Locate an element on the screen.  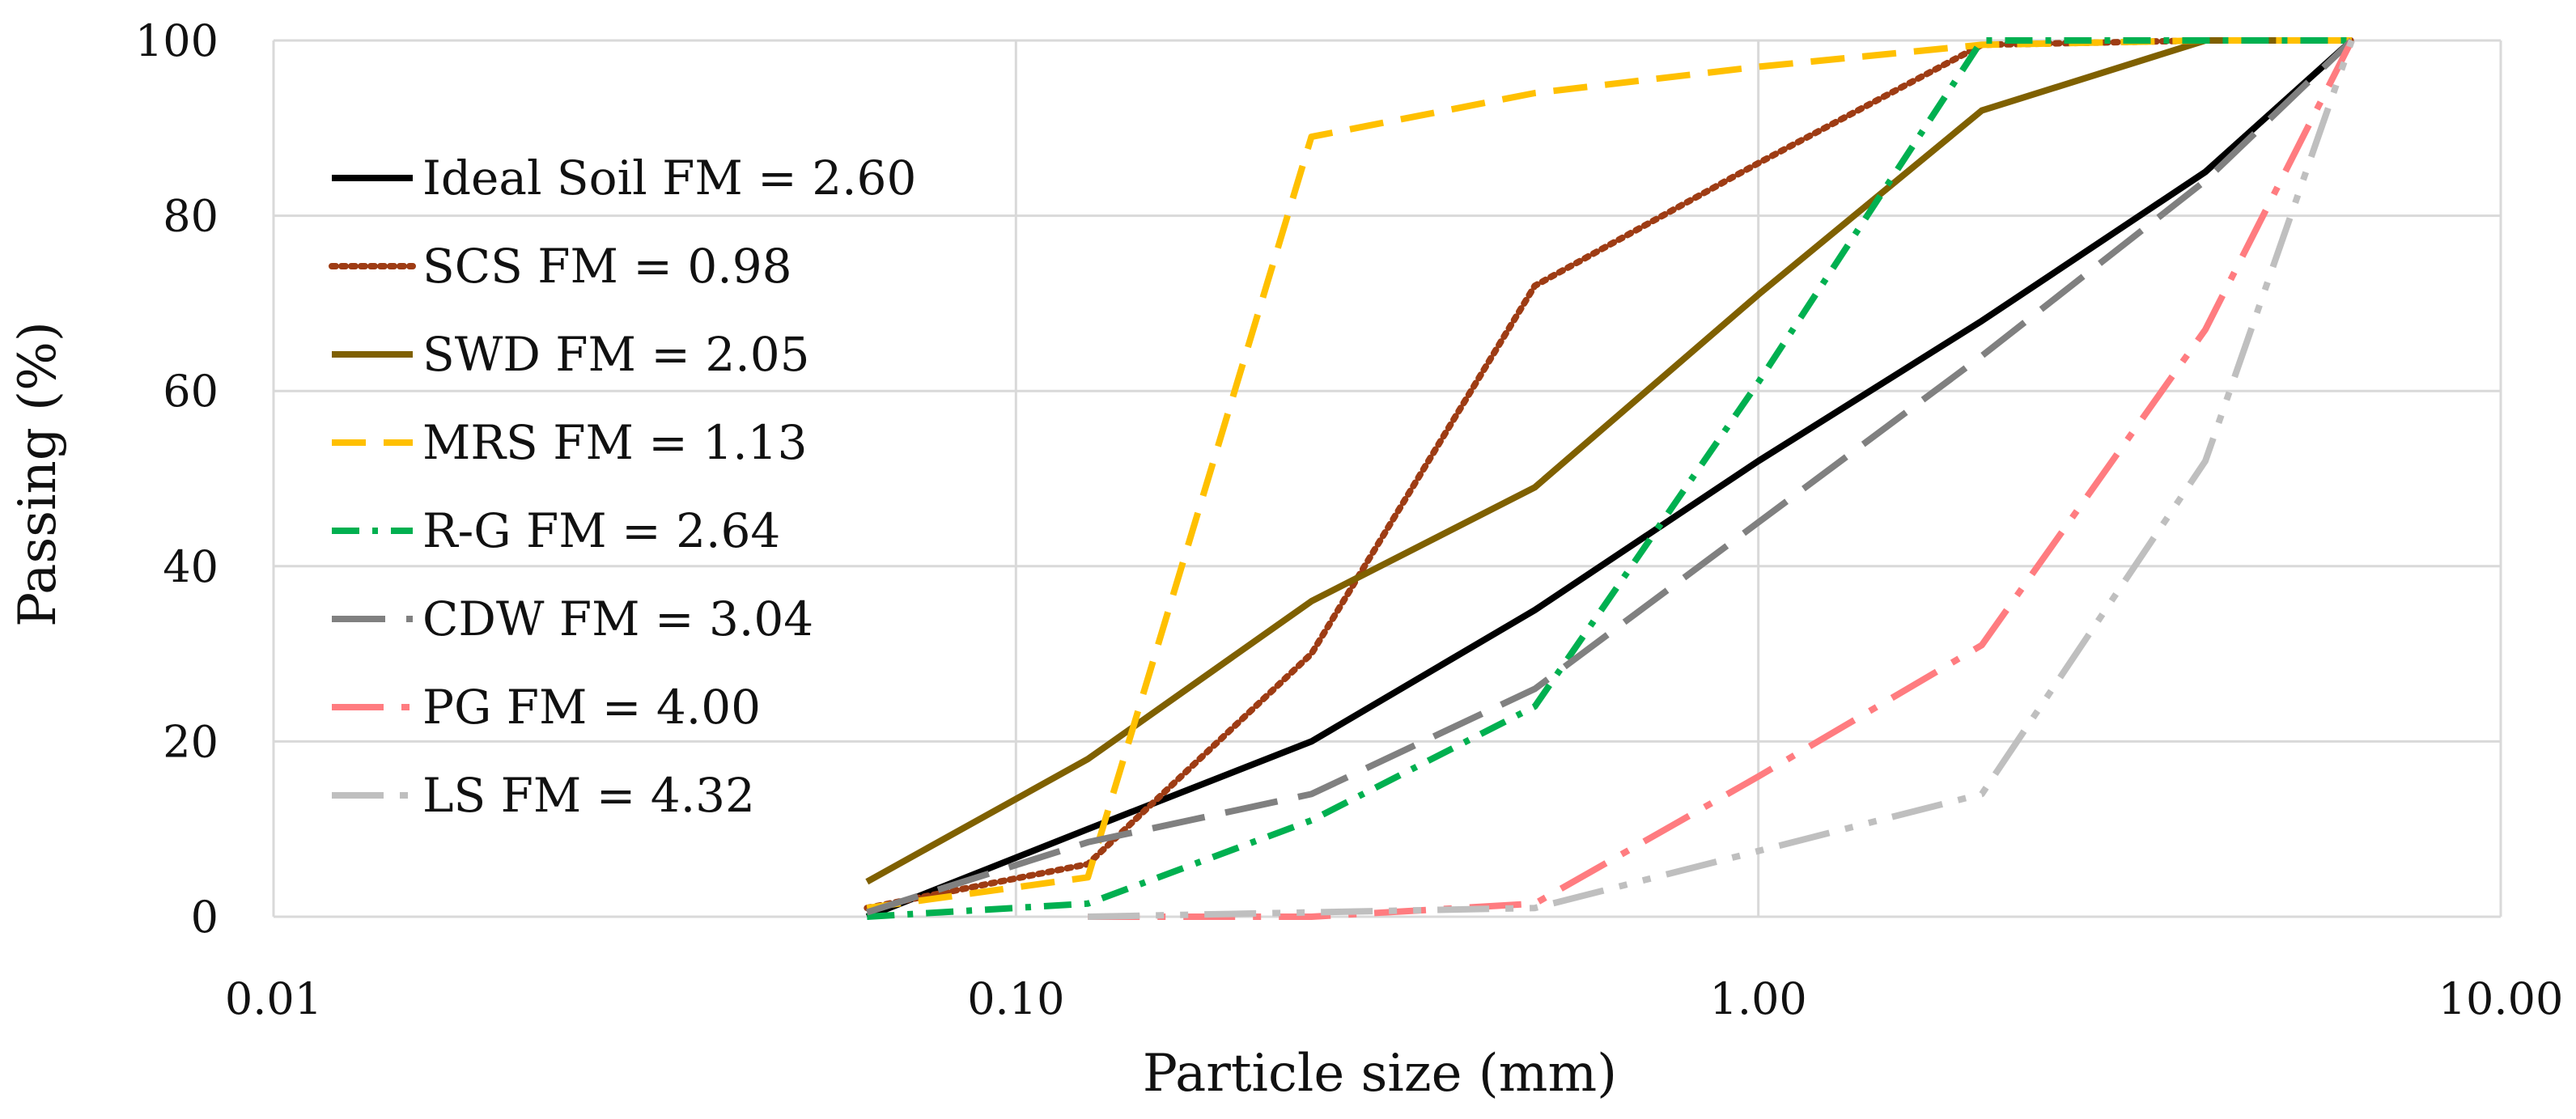
y-tick-label: 80 is located at coordinates (191, 216).